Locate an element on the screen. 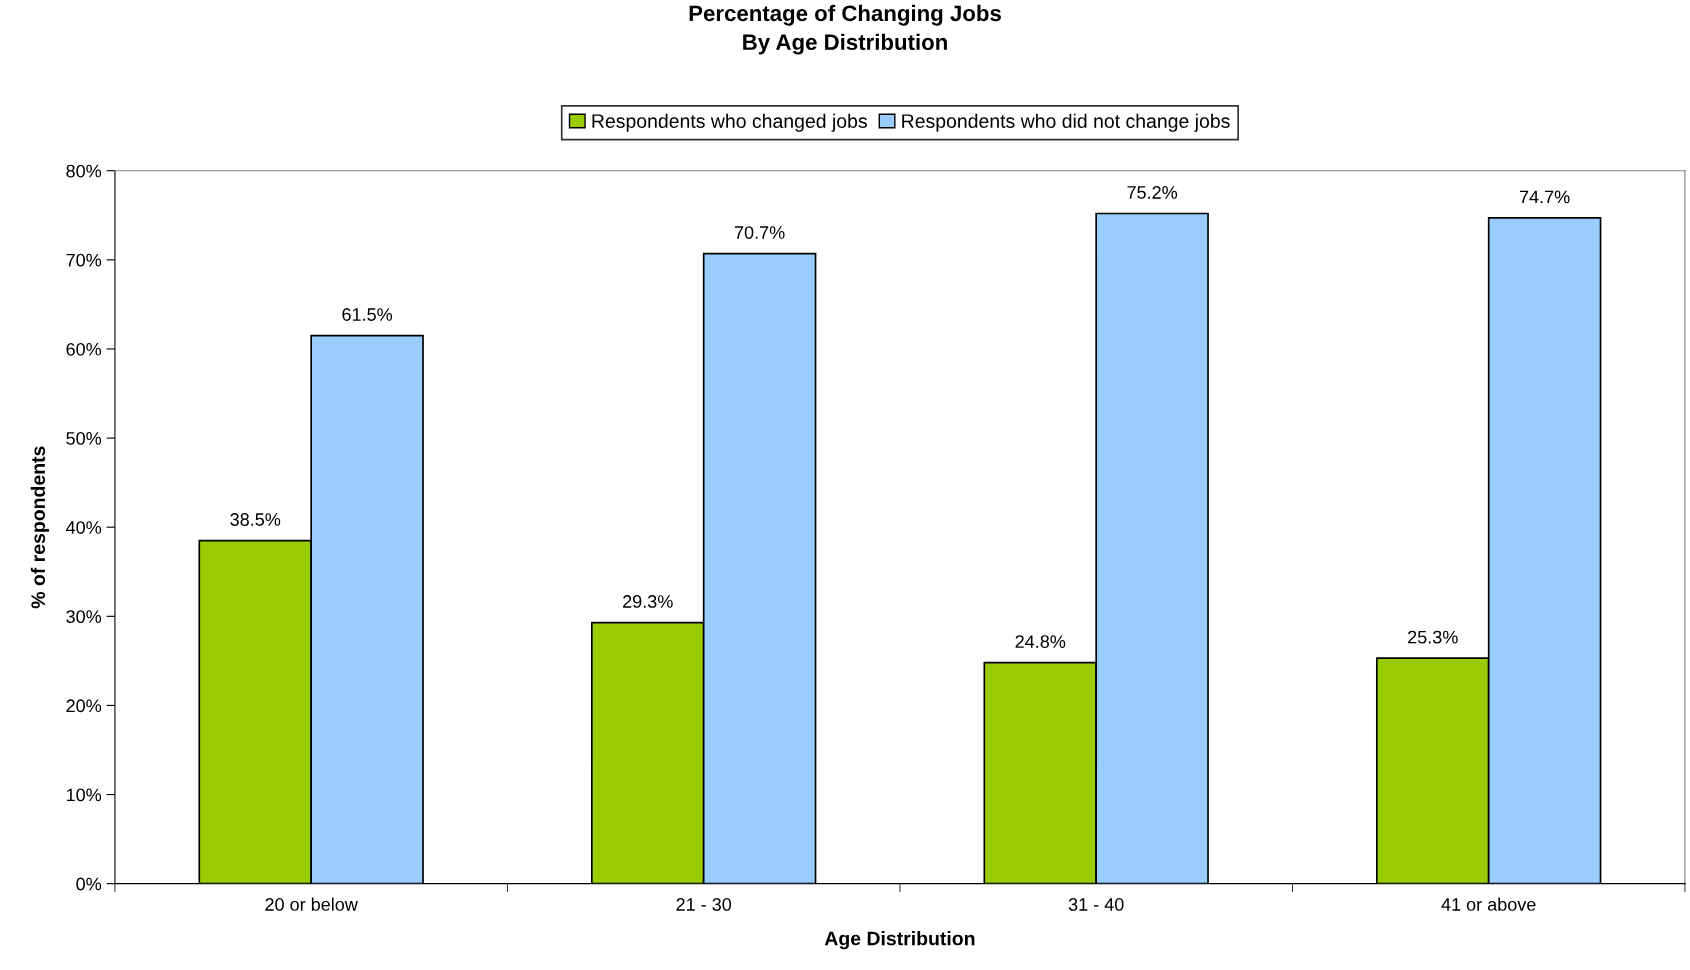 The height and width of the screenshot is (970, 1690). y-tick-label: 80% is located at coordinates (84, 171).